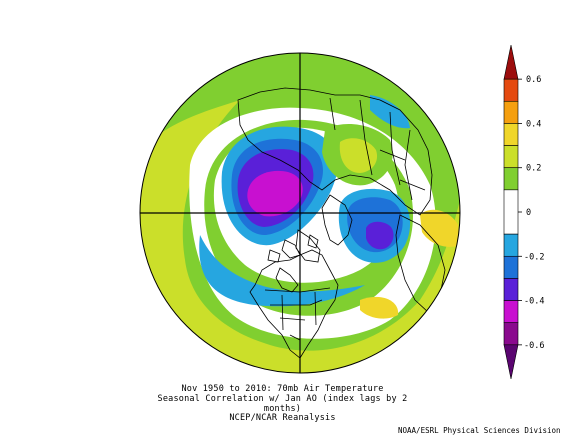  What do you see at coordinates (533, 169) in the screenshot?
I see `colorbar-label: 0.2` at bounding box center [533, 169].